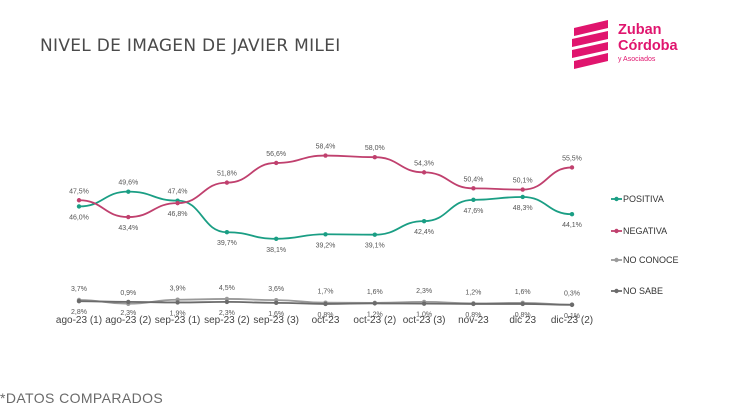  What do you see at coordinates (473, 211) in the screenshot?
I see `data-label: 47,6%` at bounding box center [473, 211].